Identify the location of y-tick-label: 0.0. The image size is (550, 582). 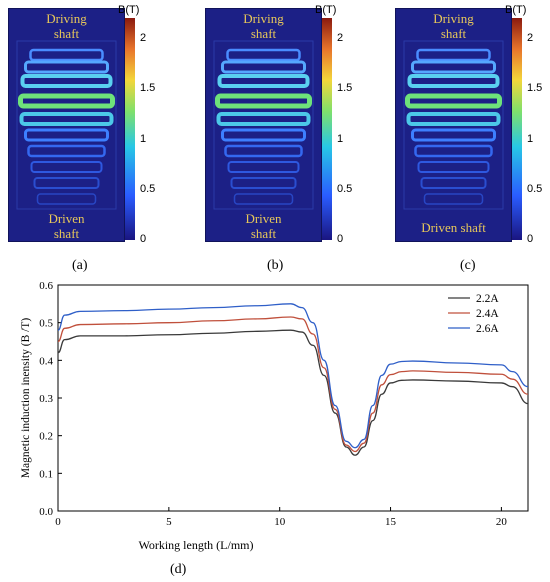
(46, 512).